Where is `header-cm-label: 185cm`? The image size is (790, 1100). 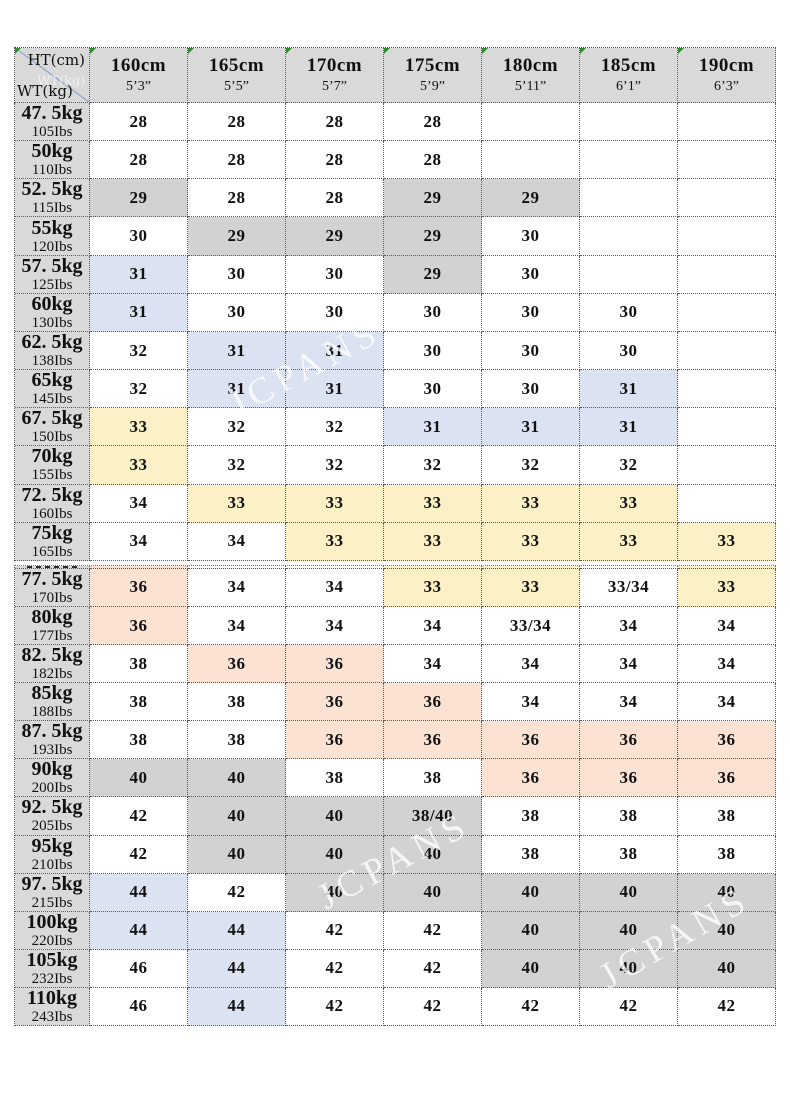
header-cm-label: 185cm is located at coordinates (628, 66).